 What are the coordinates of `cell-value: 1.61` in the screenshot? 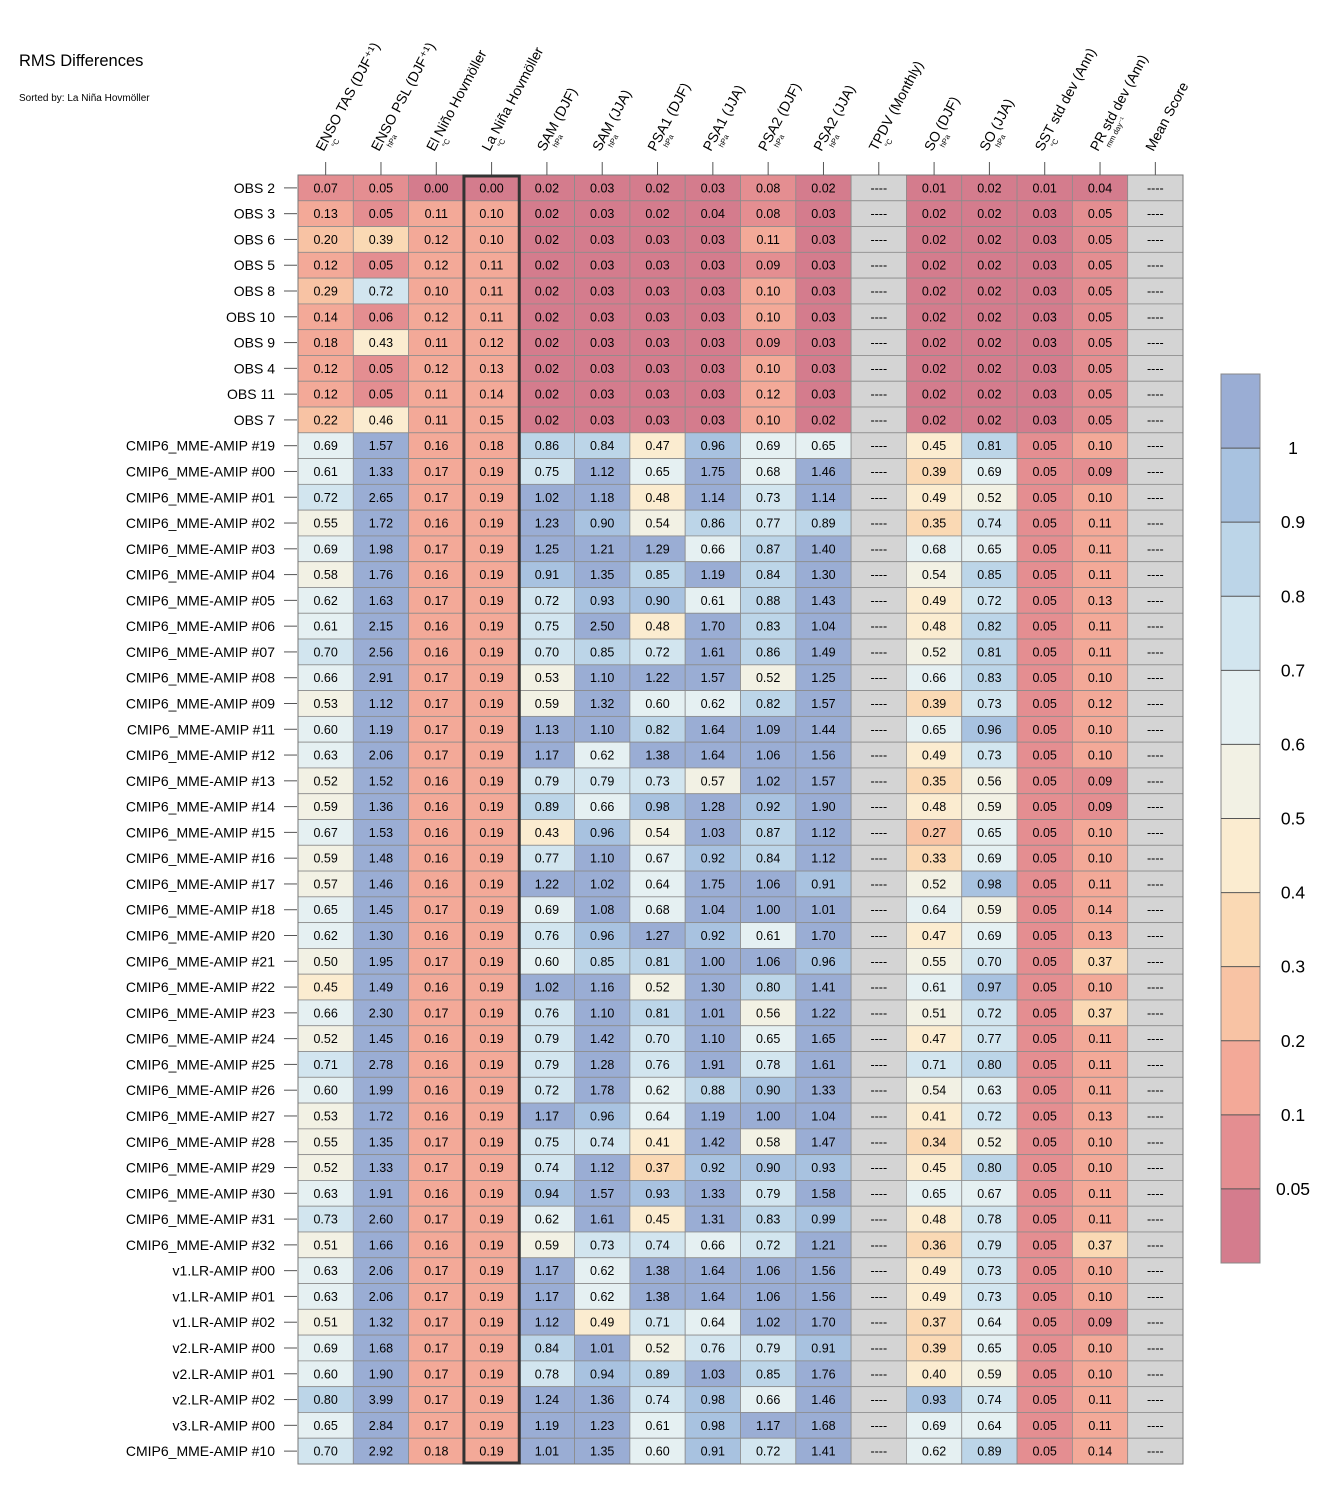 It's located at (823, 1065).